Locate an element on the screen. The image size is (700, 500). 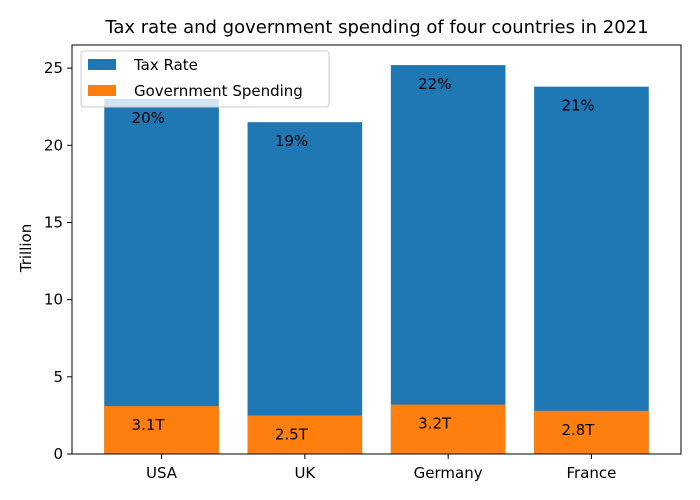
bar-government-spending-france is located at coordinates (591, 432).